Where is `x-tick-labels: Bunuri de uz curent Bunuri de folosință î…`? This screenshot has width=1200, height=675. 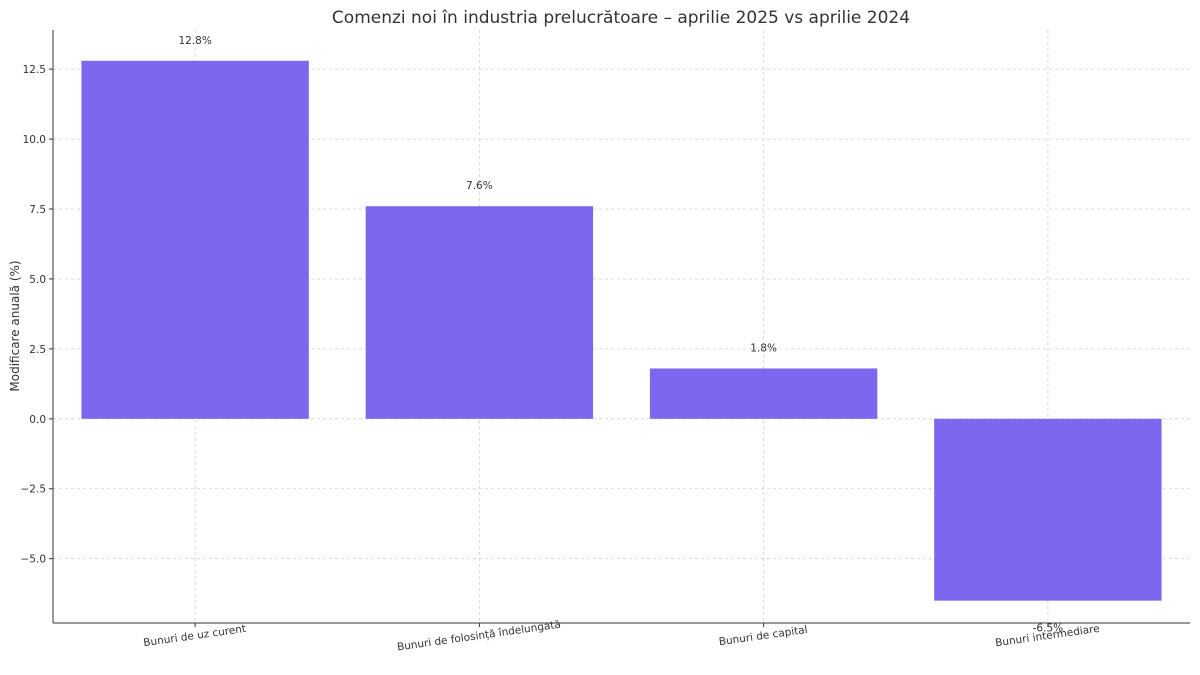 x-tick-labels: Bunuri de uz curent Bunuri de folosință î… is located at coordinates (622, 636).